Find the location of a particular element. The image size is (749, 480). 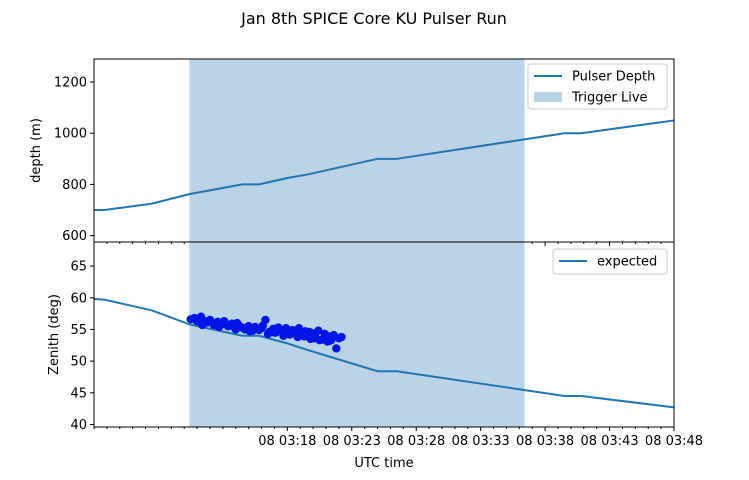

legend-trigger-live-label: Trigger Live is located at coordinates (609, 98).